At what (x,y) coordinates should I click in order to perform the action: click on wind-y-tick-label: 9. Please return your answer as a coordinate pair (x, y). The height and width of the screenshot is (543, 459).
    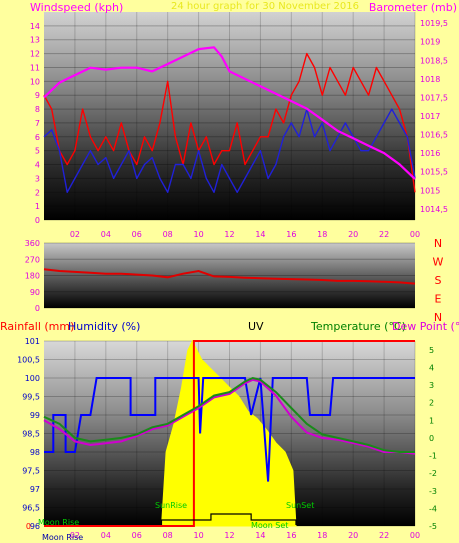
    Looking at the image, I should click on (37, 95).